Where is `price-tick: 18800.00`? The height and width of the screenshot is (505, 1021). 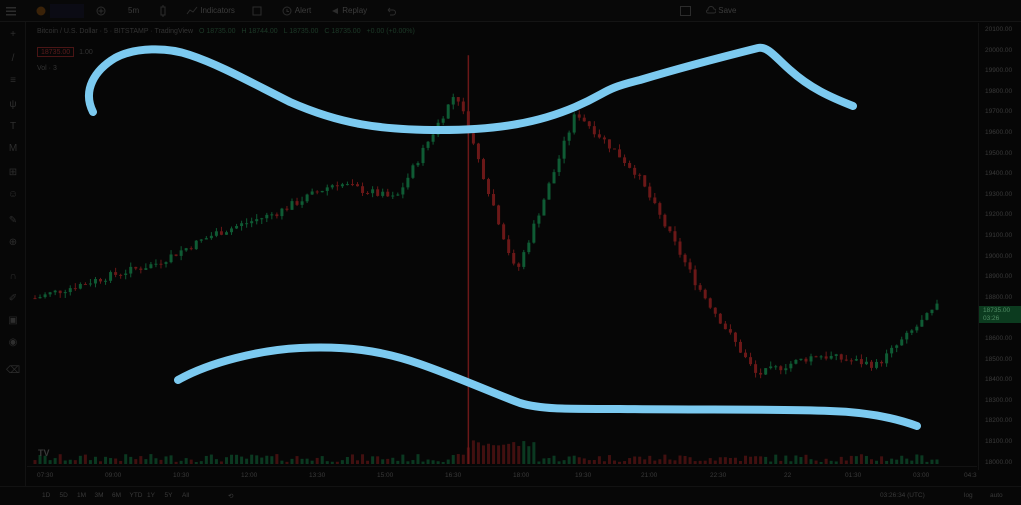 price-tick: 18800.00 is located at coordinates (999, 297).